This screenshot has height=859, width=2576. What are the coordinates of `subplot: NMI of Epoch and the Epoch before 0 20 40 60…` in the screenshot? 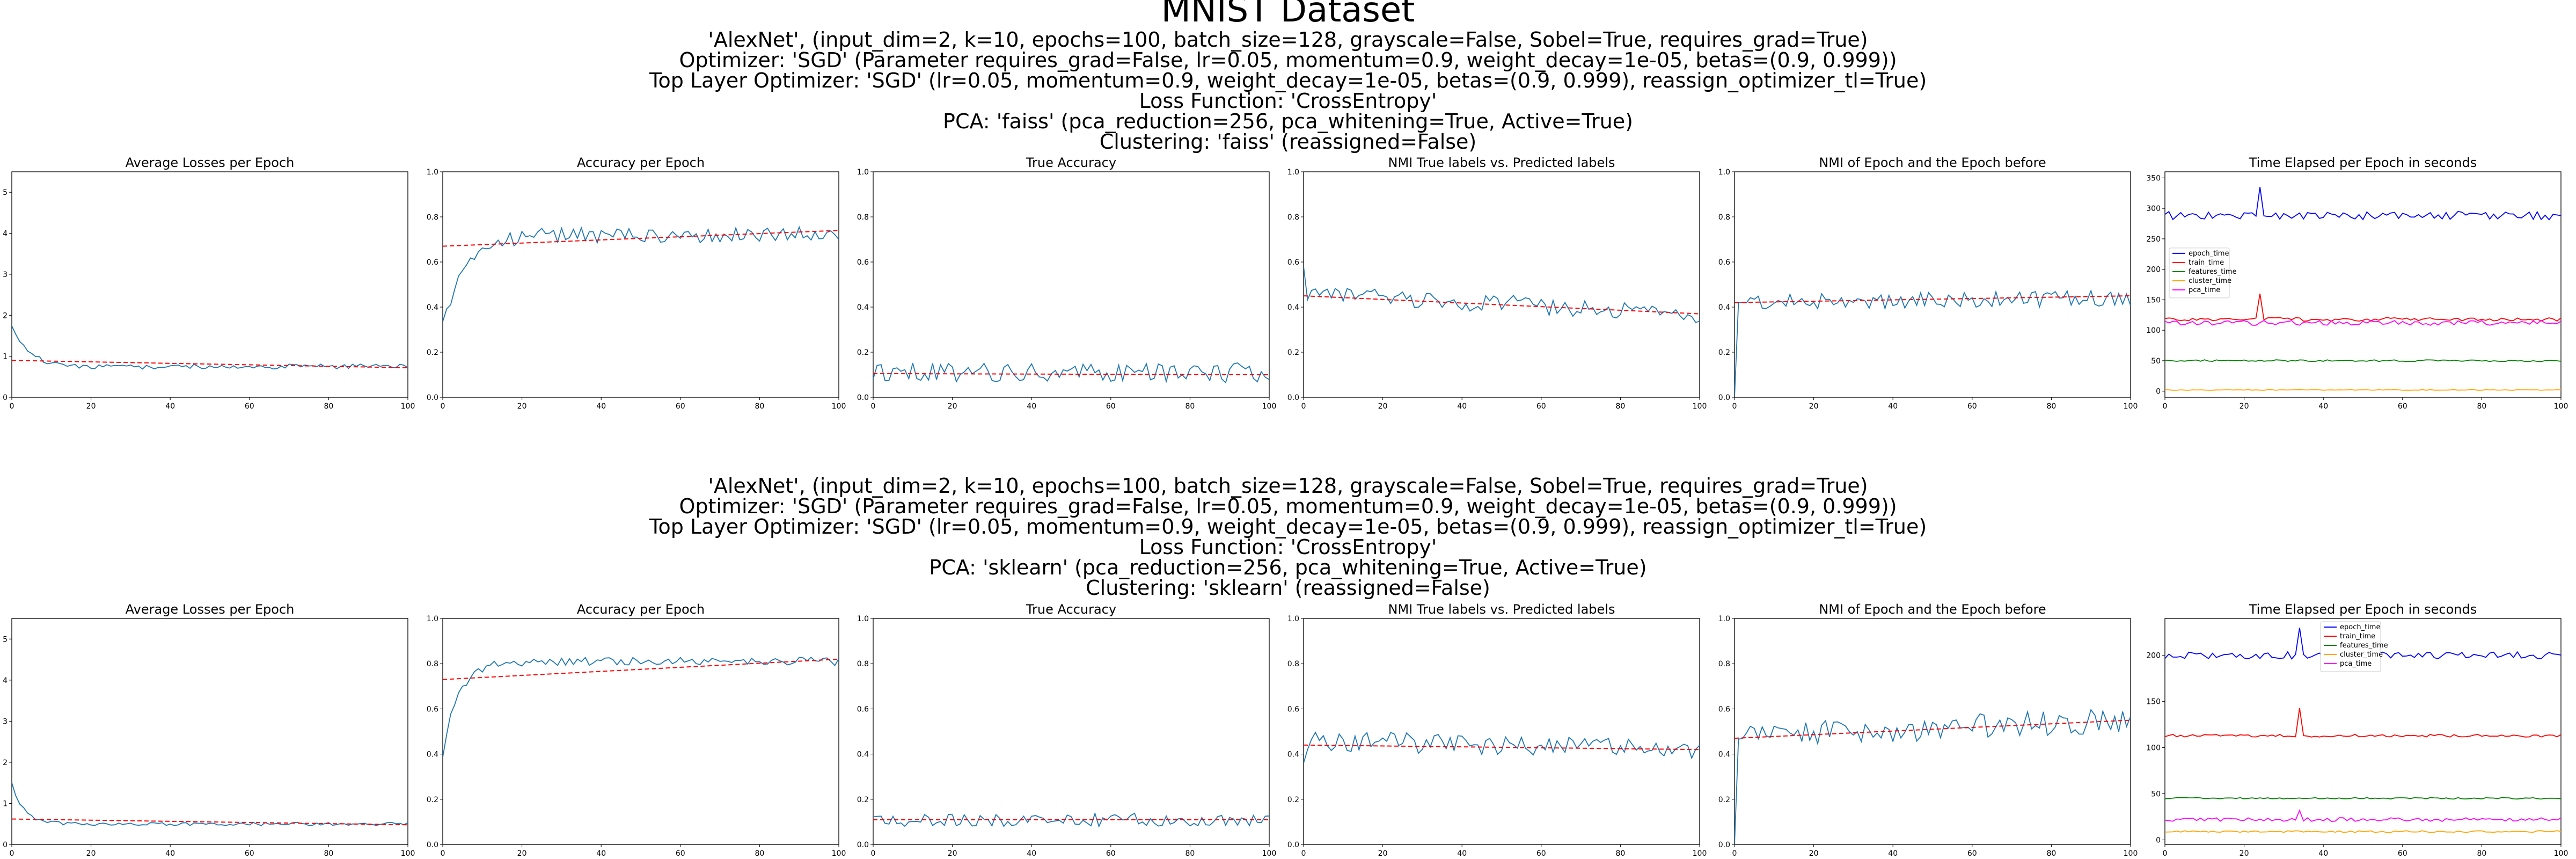 It's located at (1928, 283).